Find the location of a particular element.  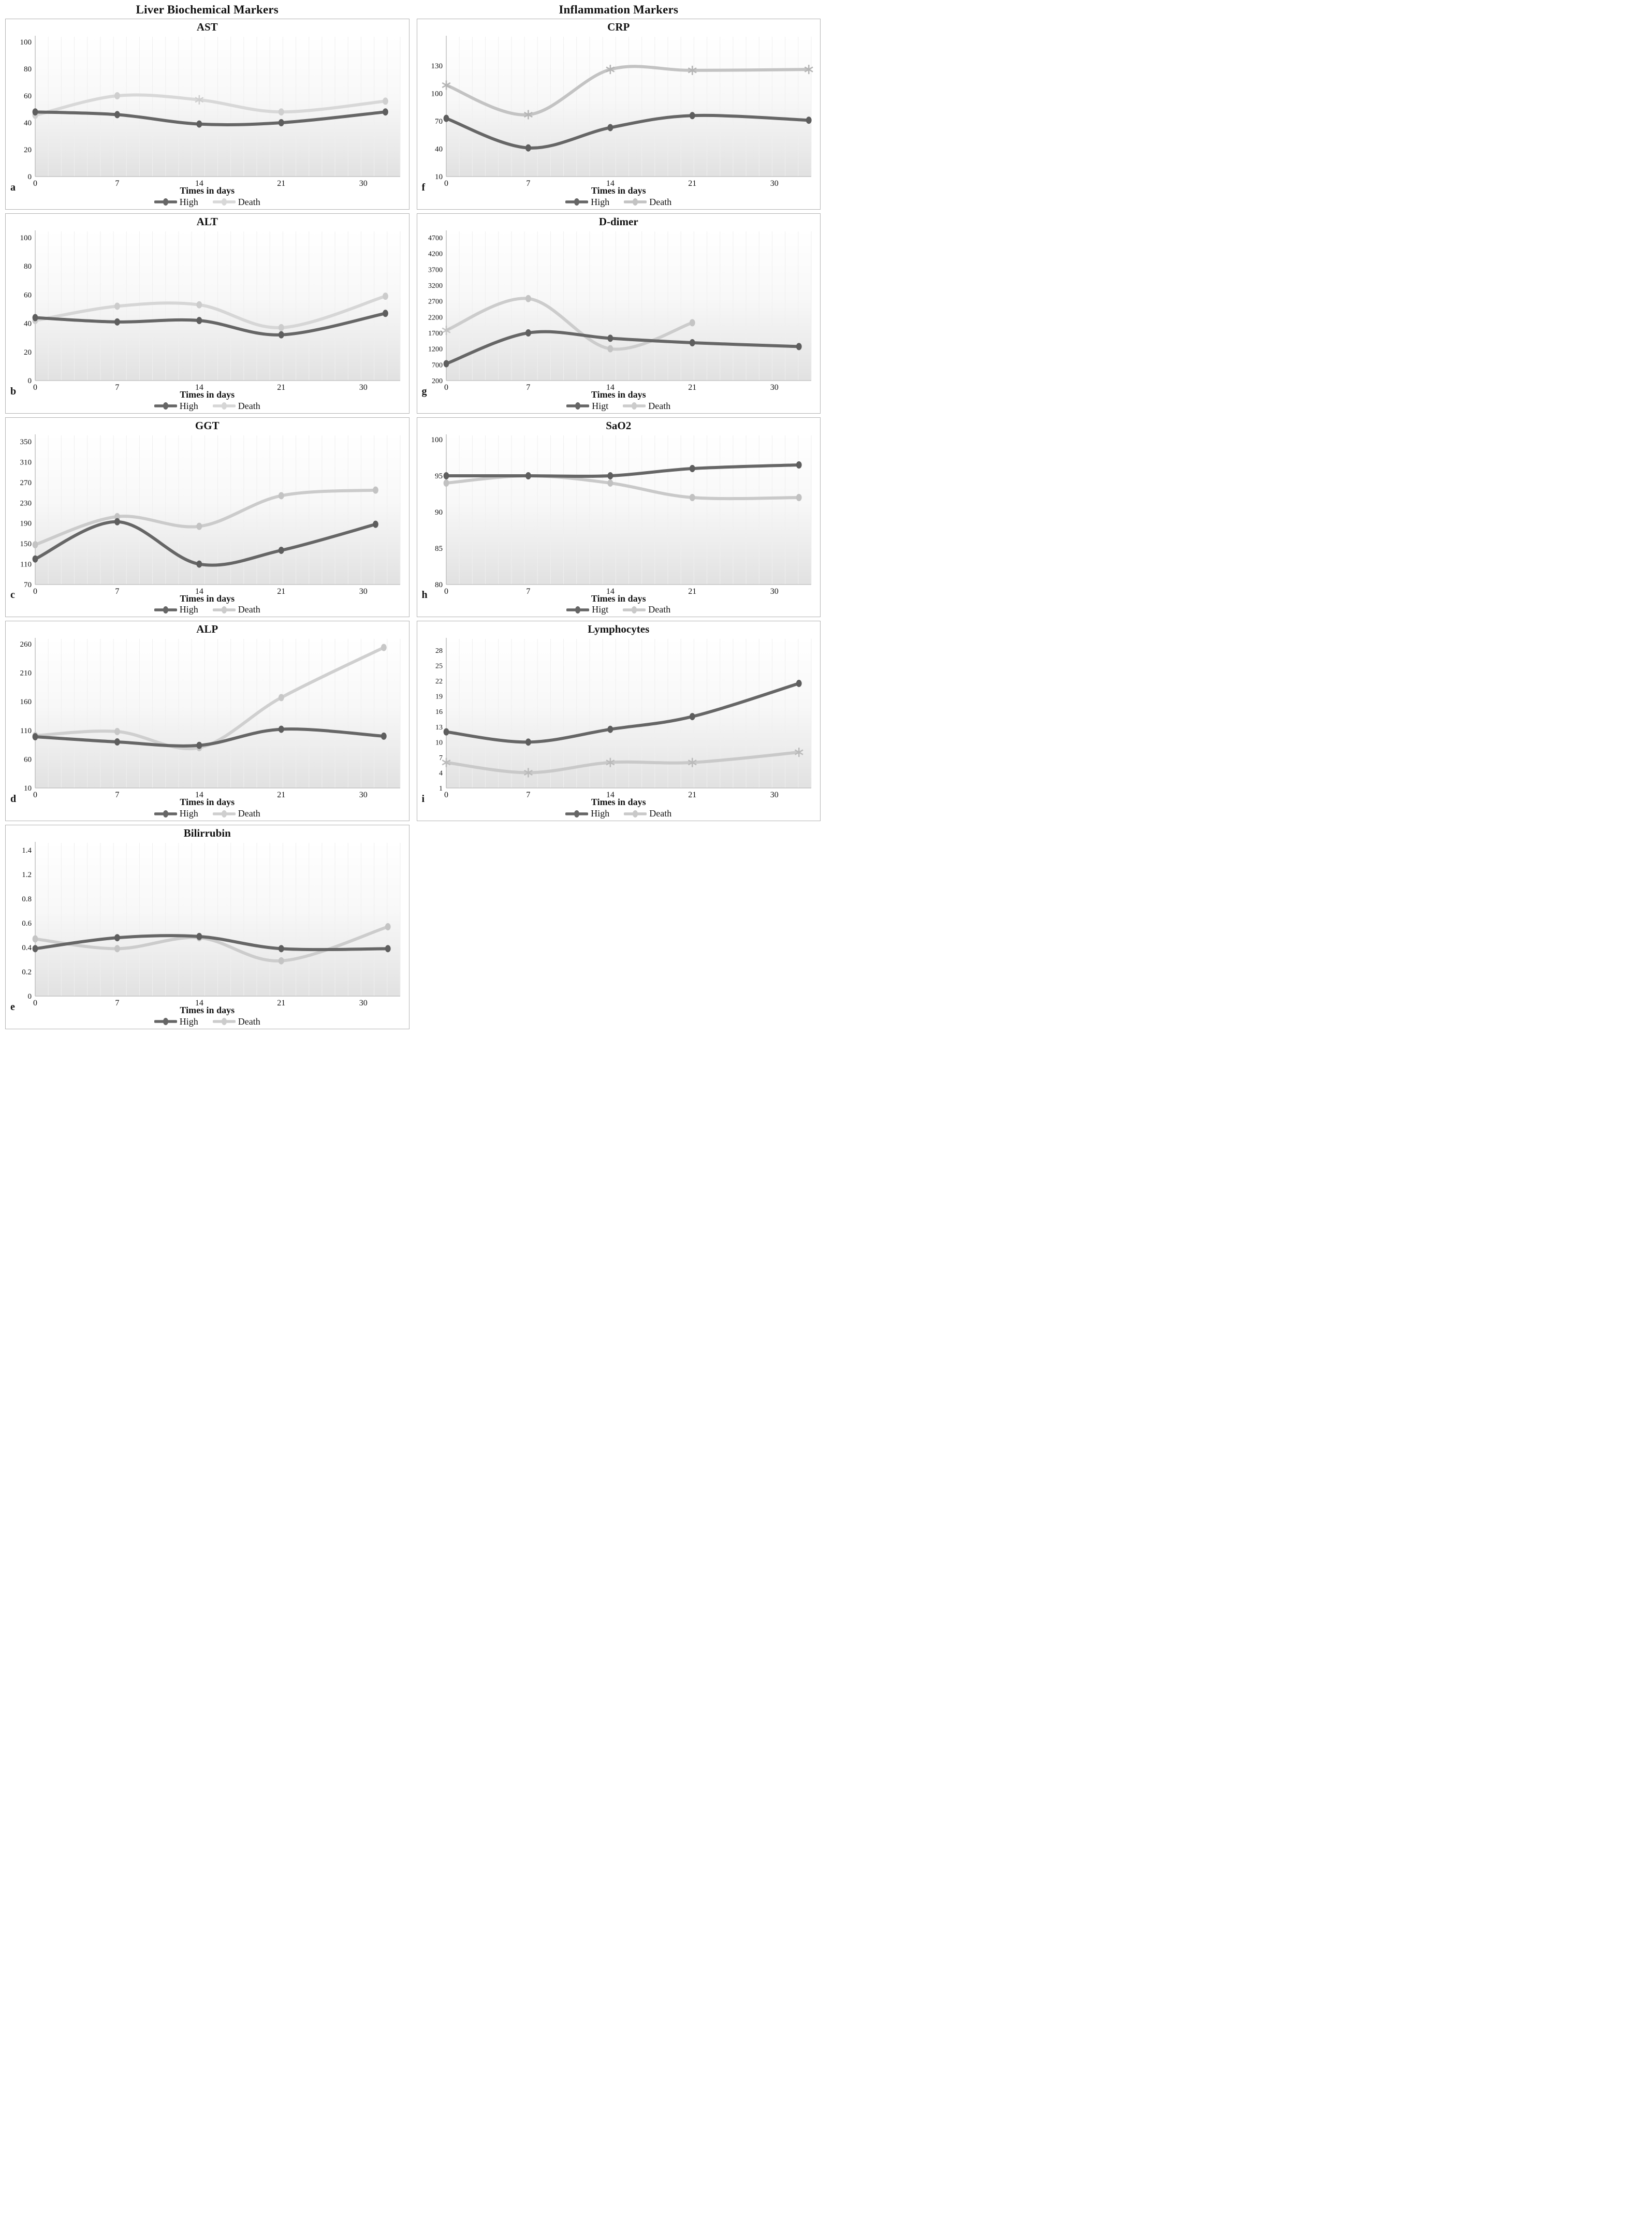

legend-item-high: High is located at coordinates (587, 202).